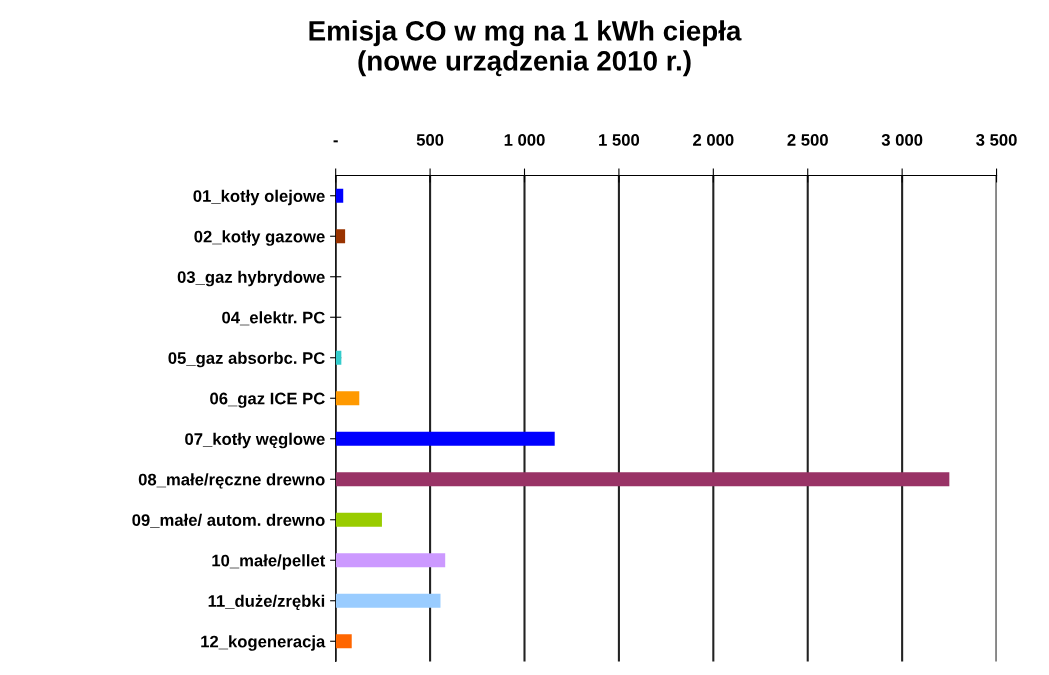 This screenshot has width=1049, height=675. Describe the element at coordinates (902, 140) in the screenshot. I see `x-tick-label: 3 000` at that location.